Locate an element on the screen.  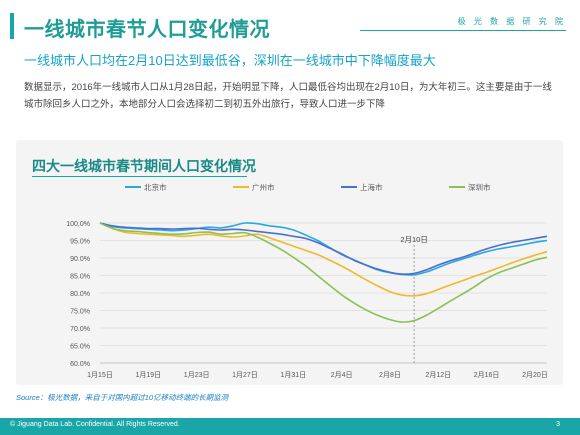
x-tick-label: 2月20日 is located at coordinates (535, 375).